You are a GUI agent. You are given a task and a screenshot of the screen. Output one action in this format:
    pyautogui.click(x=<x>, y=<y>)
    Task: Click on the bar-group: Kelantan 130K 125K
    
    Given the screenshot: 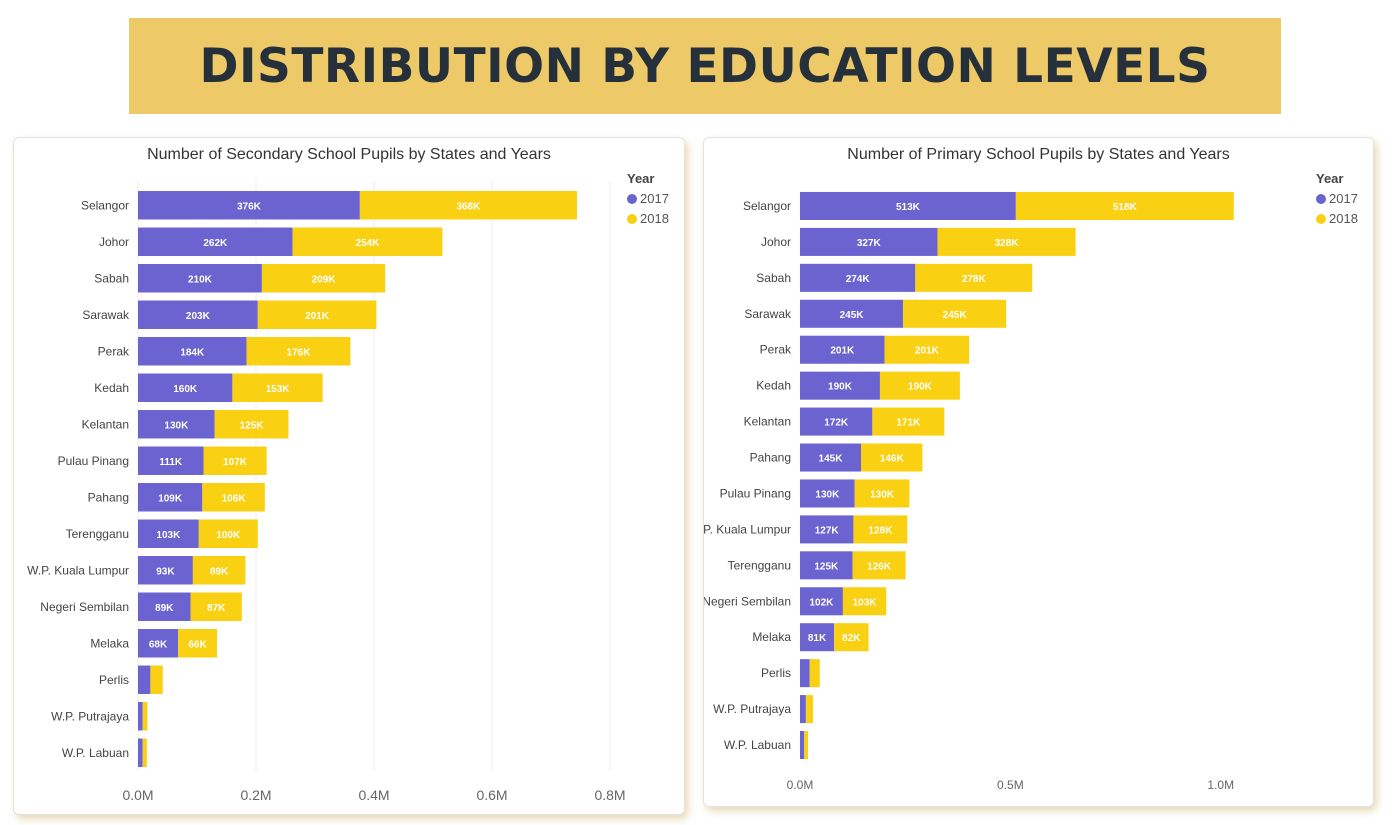 What is the action you would take?
    pyautogui.click(x=185, y=424)
    